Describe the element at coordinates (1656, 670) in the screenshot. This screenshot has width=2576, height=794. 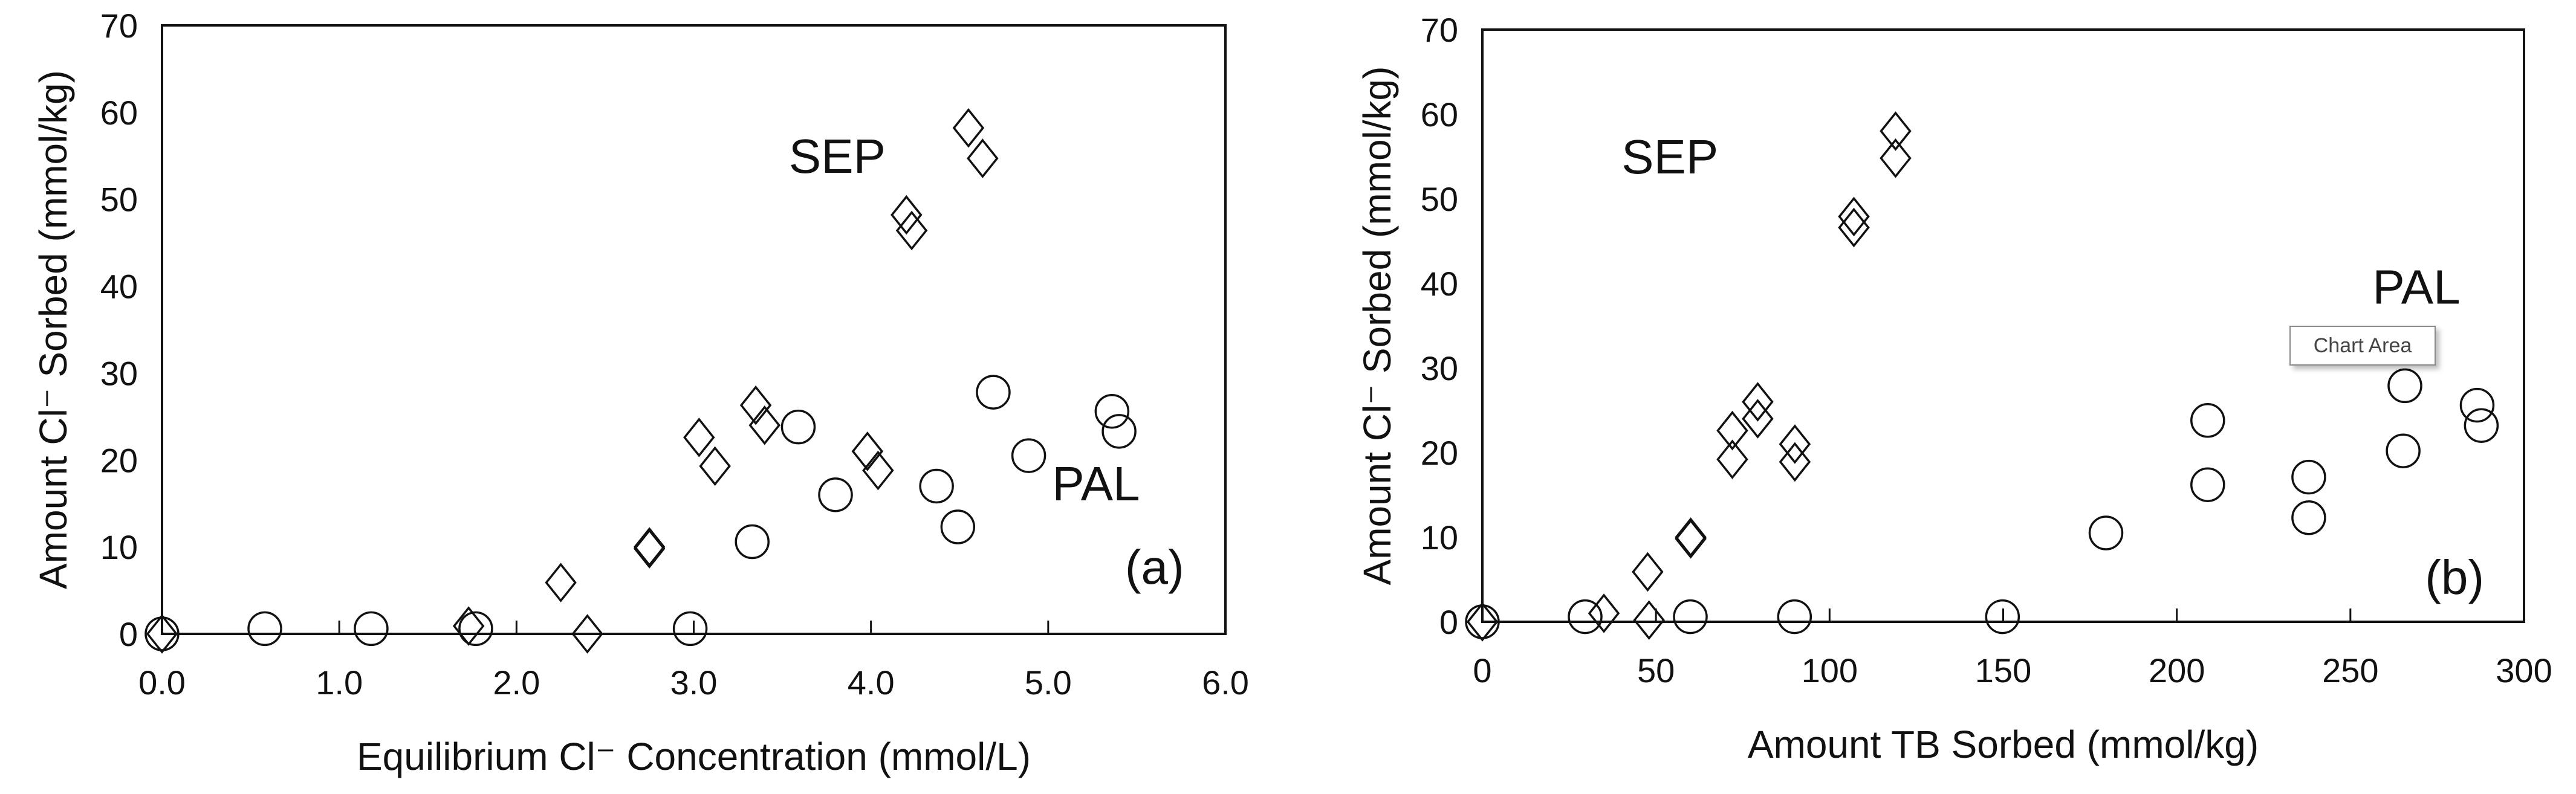
I see `x-tick-label: 50` at that location.